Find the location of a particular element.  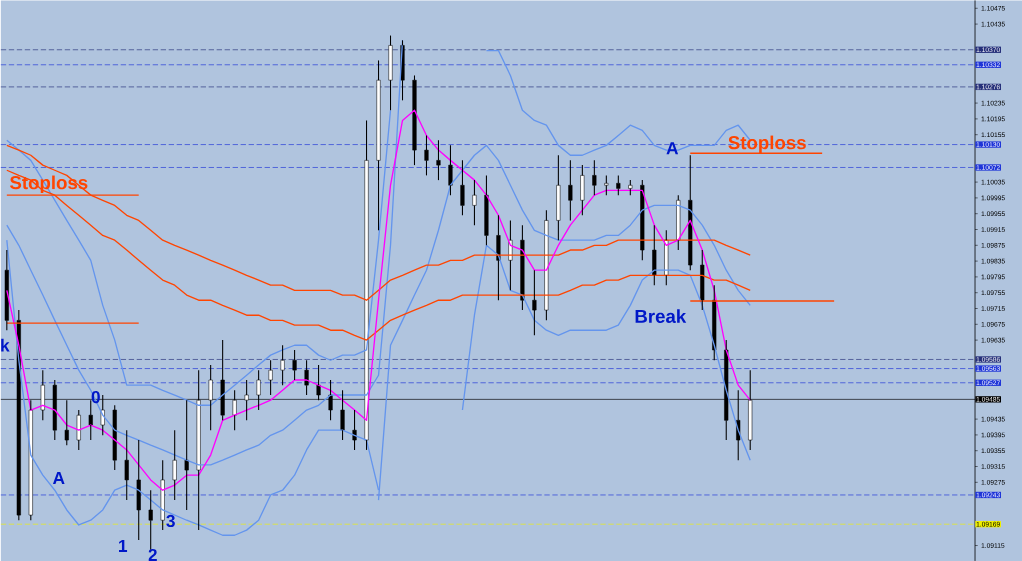

annotation: Break is located at coordinates (661, 316).